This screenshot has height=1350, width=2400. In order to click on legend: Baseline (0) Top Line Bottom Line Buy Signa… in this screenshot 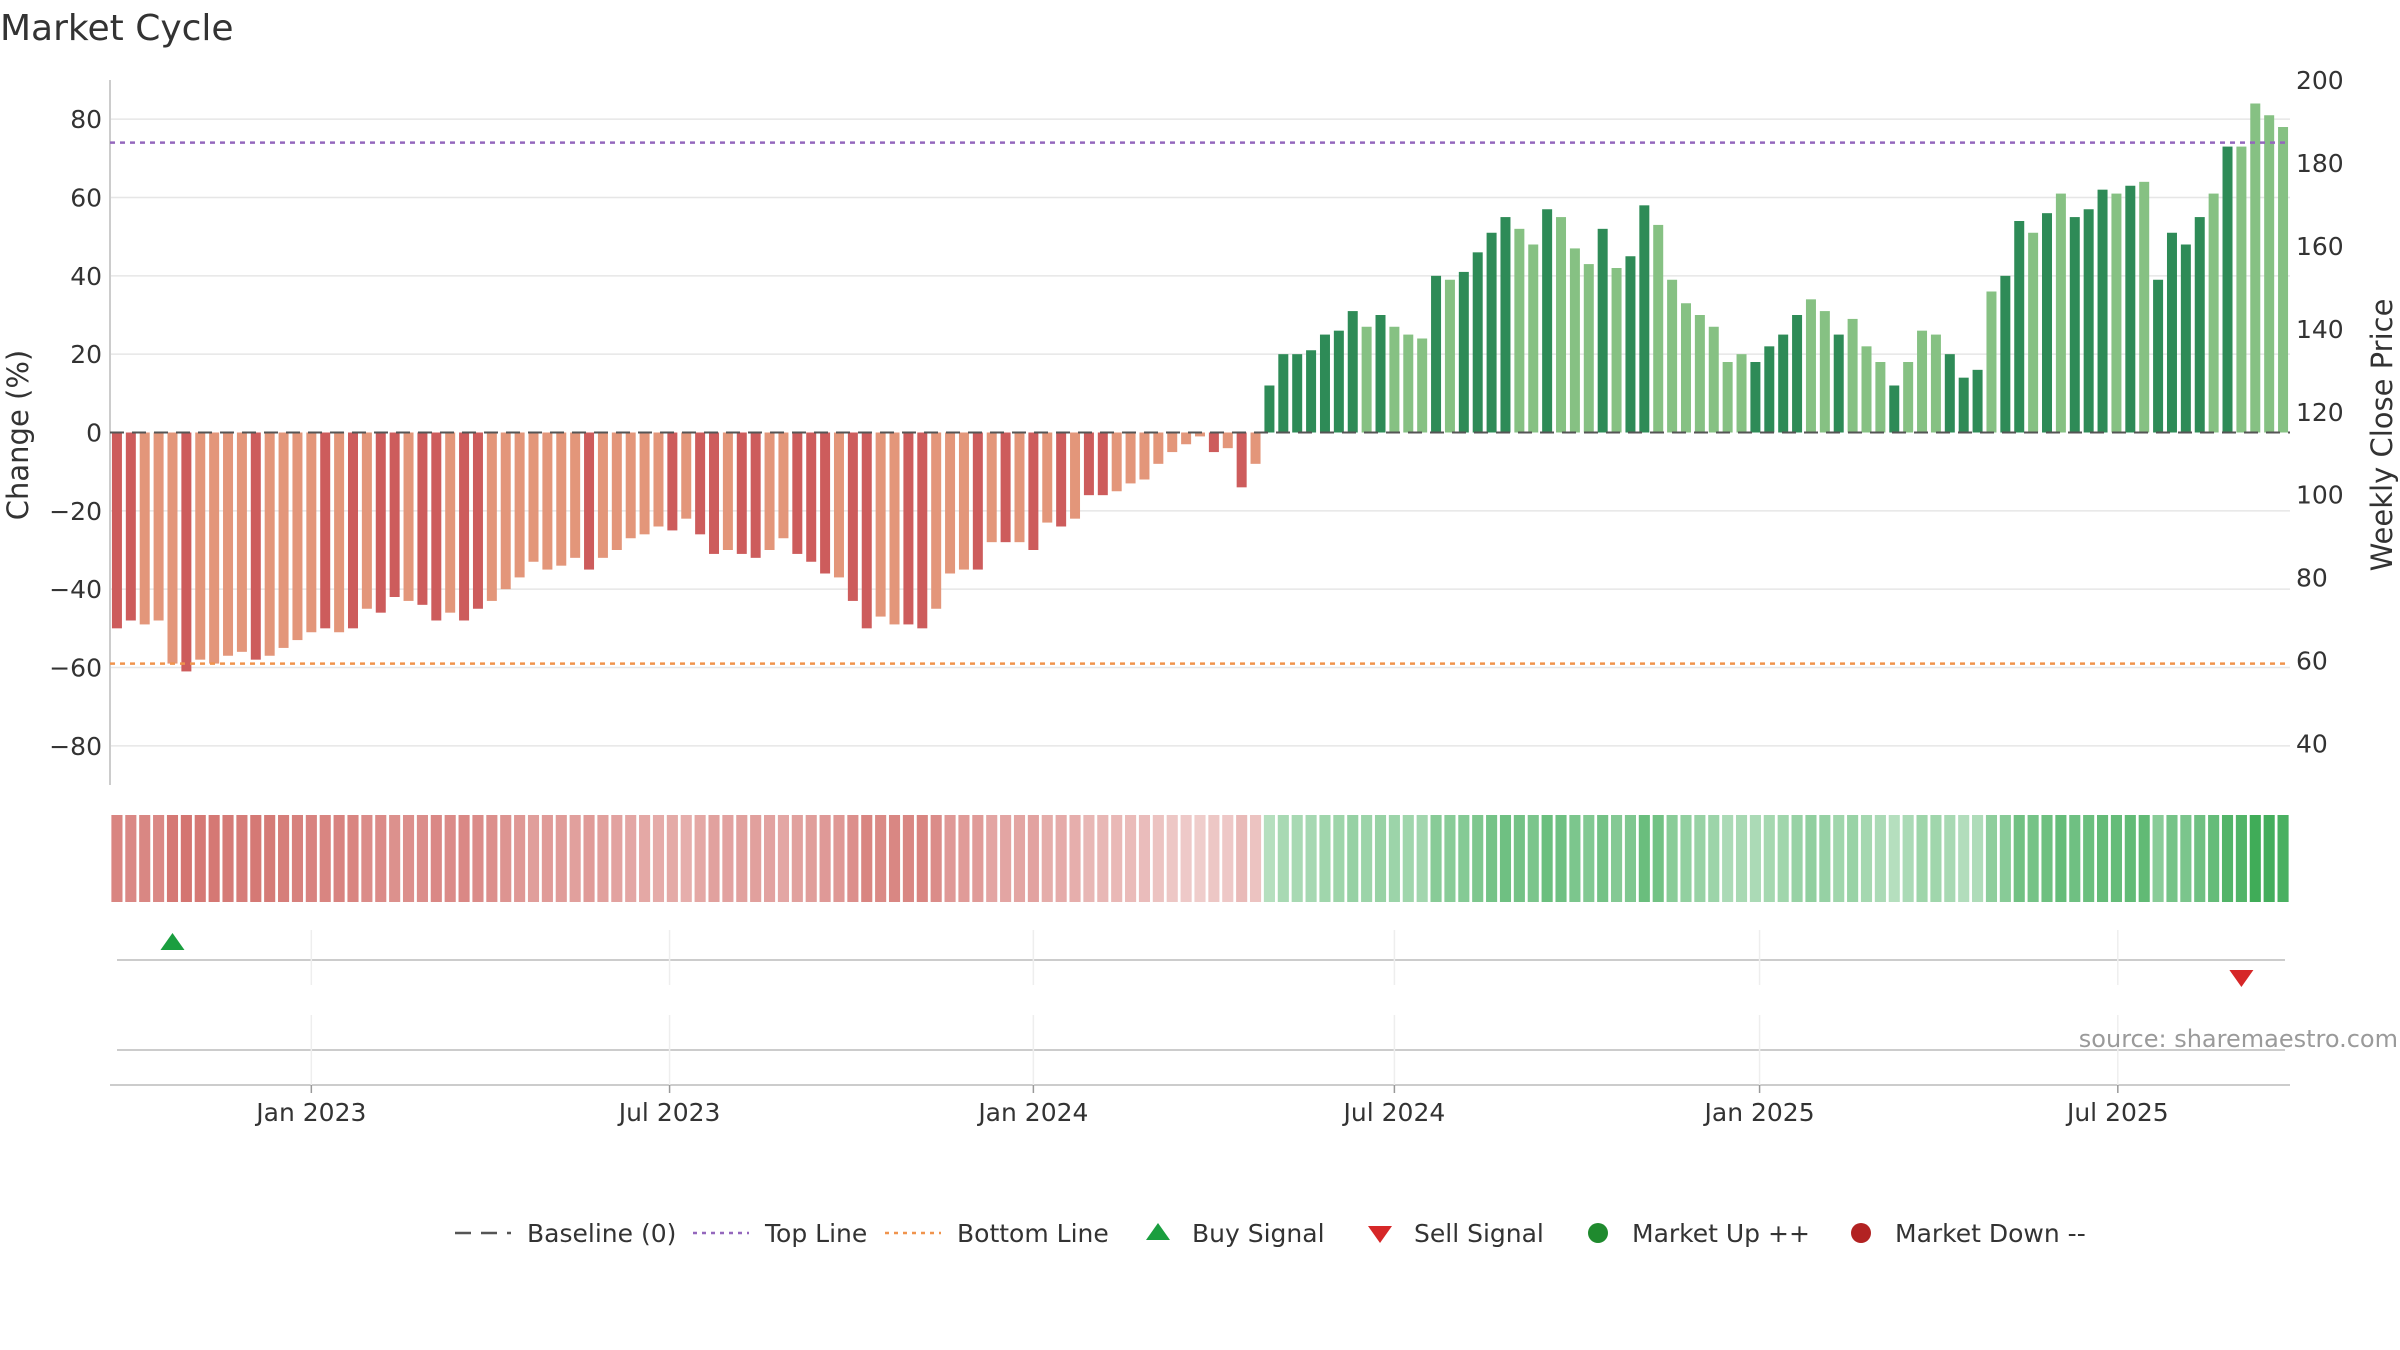, I will do `click(1270, 1233)`.